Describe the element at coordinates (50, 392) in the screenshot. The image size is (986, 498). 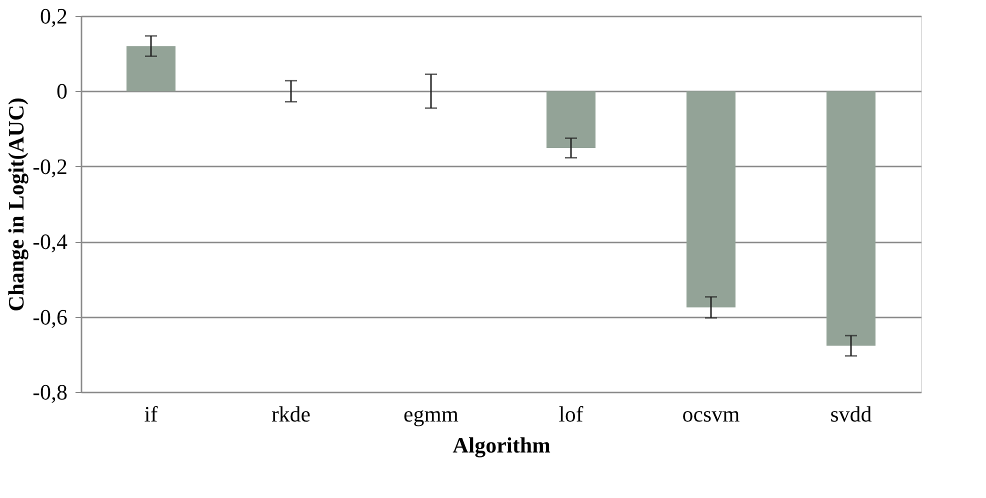
I see `y-tick-label: -0,8` at that location.